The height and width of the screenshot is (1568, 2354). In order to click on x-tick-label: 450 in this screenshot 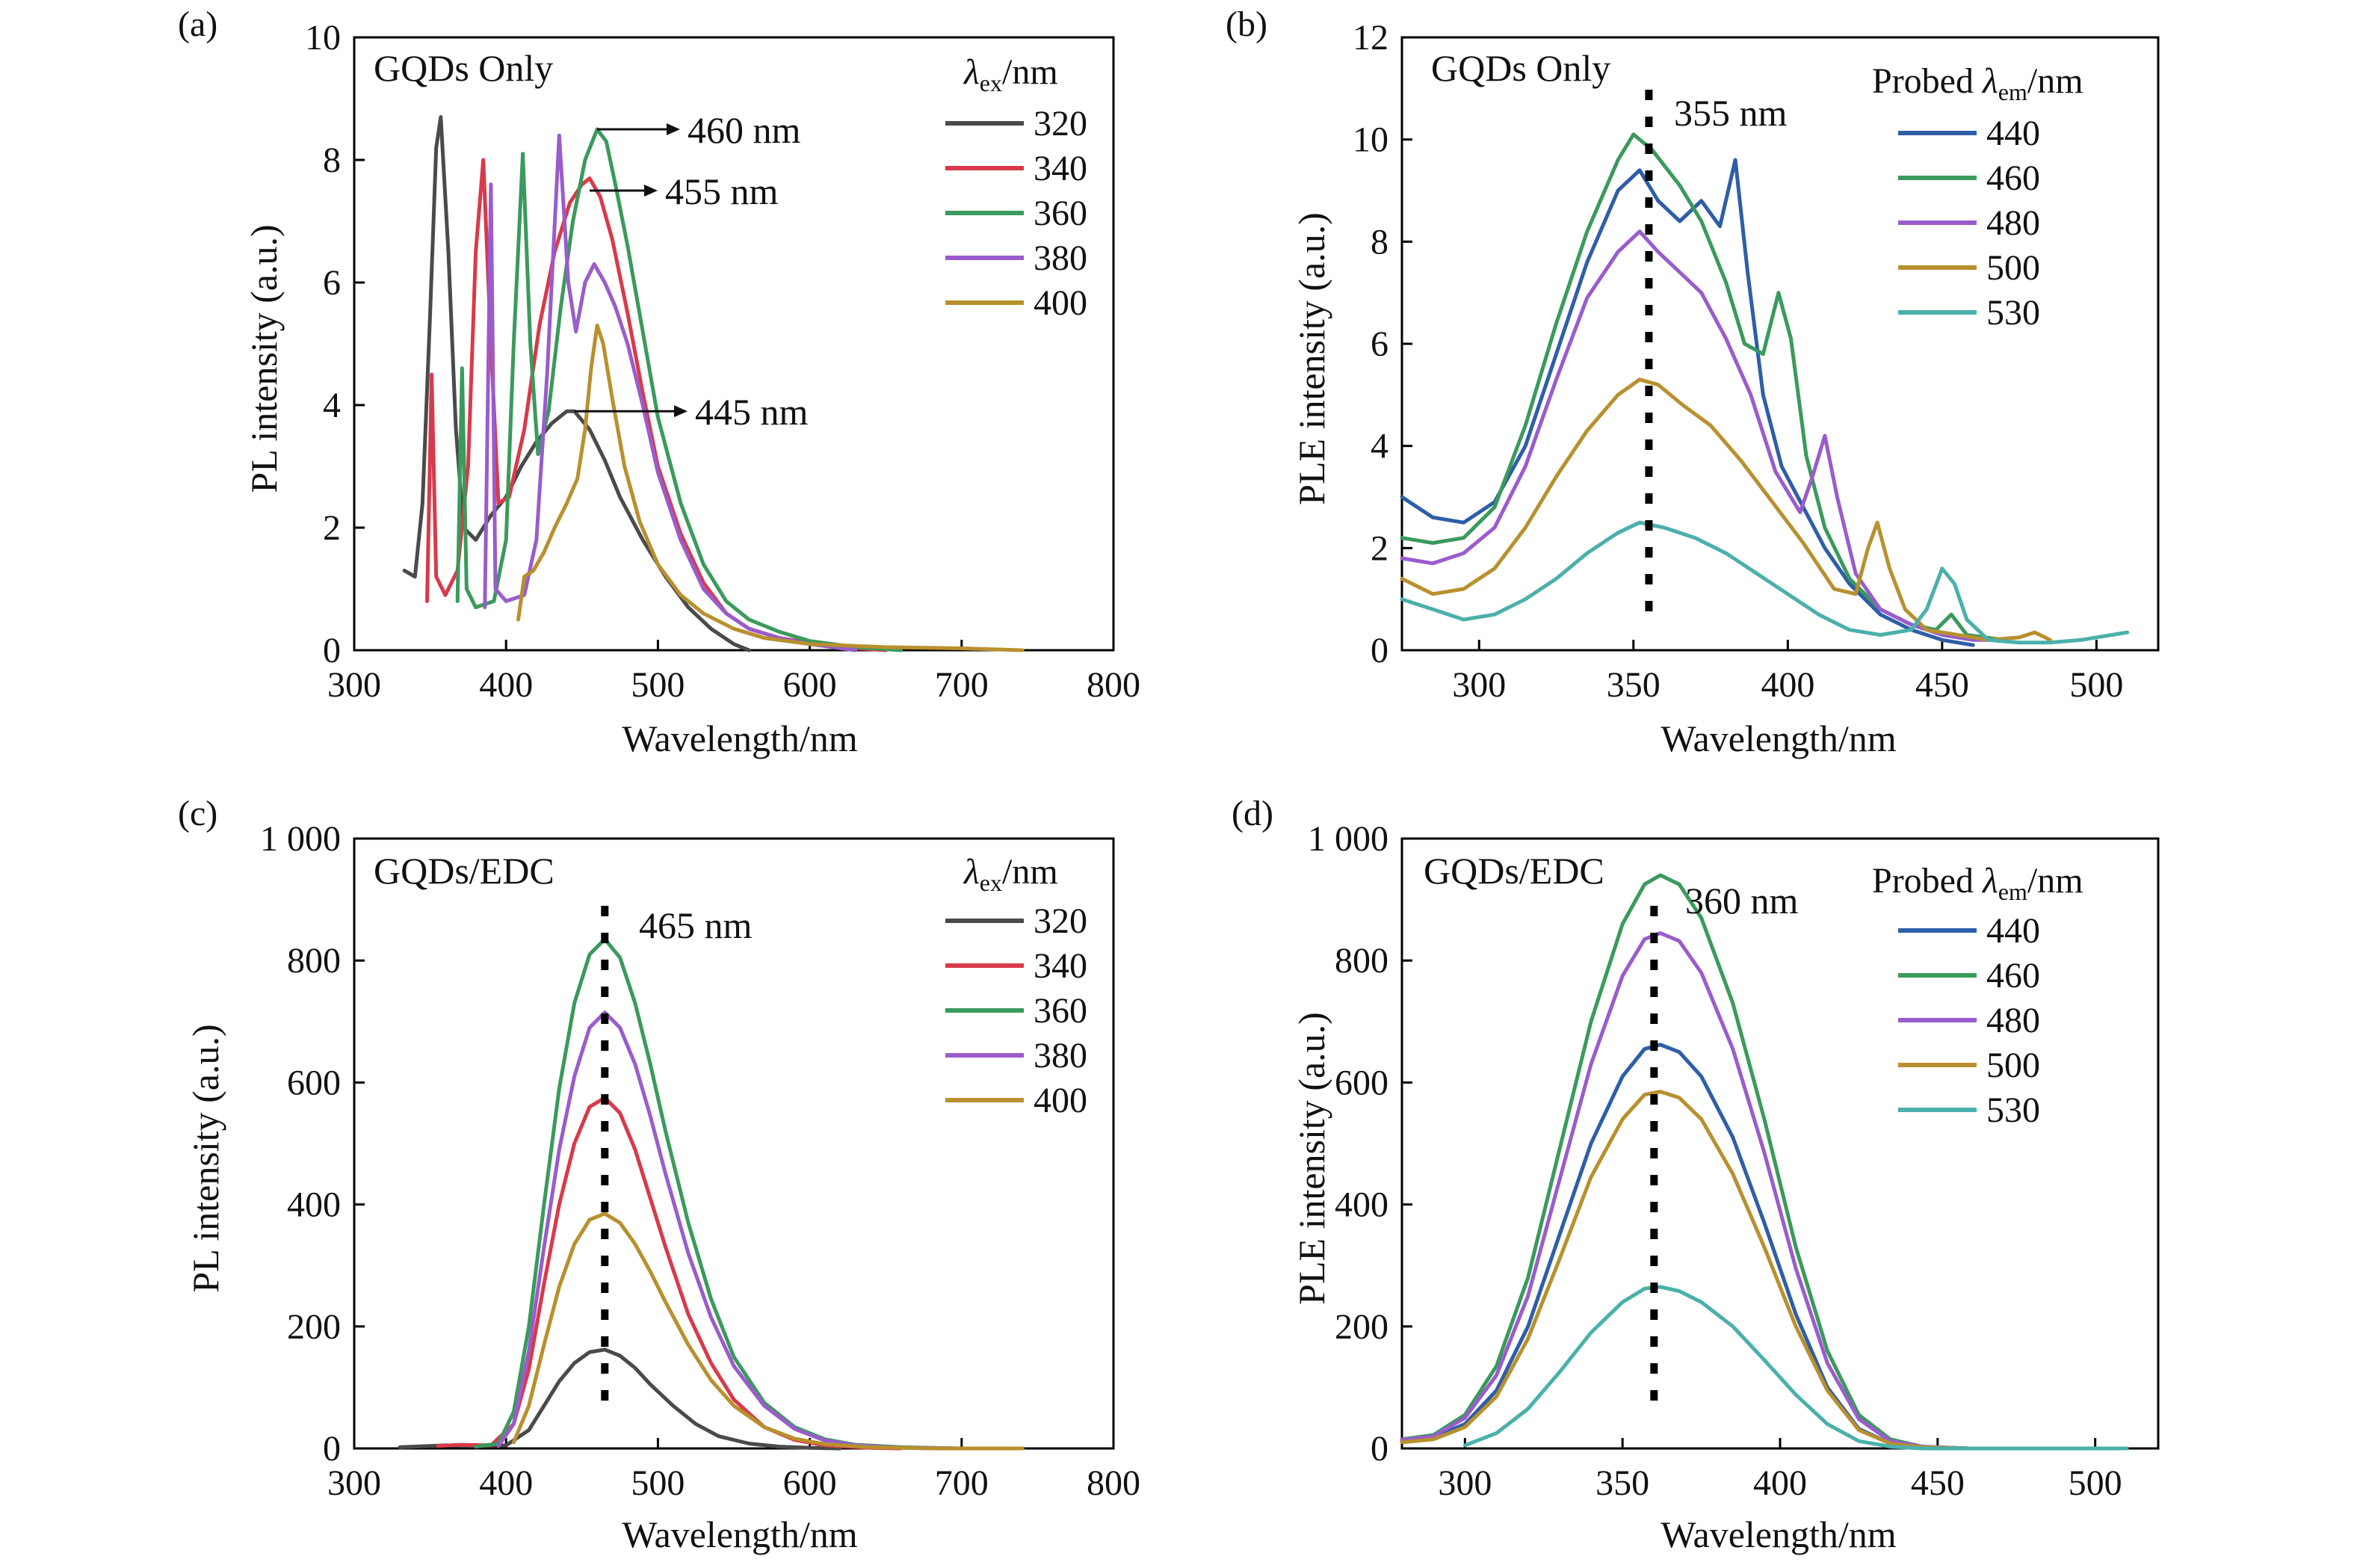, I will do `click(1942, 685)`.